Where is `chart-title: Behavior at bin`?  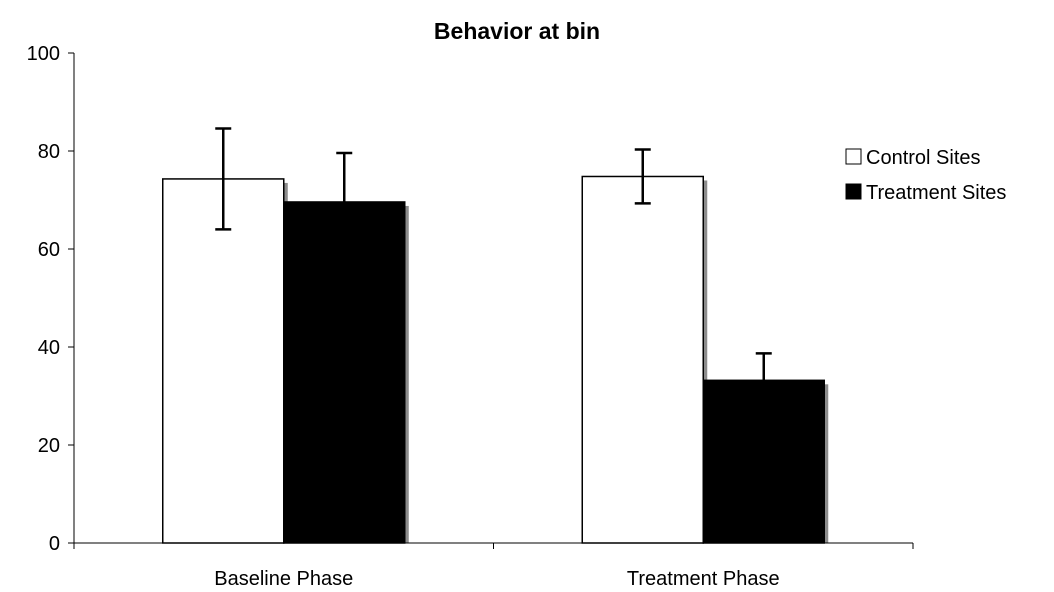 chart-title: Behavior at bin is located at coordinates (517, 31).